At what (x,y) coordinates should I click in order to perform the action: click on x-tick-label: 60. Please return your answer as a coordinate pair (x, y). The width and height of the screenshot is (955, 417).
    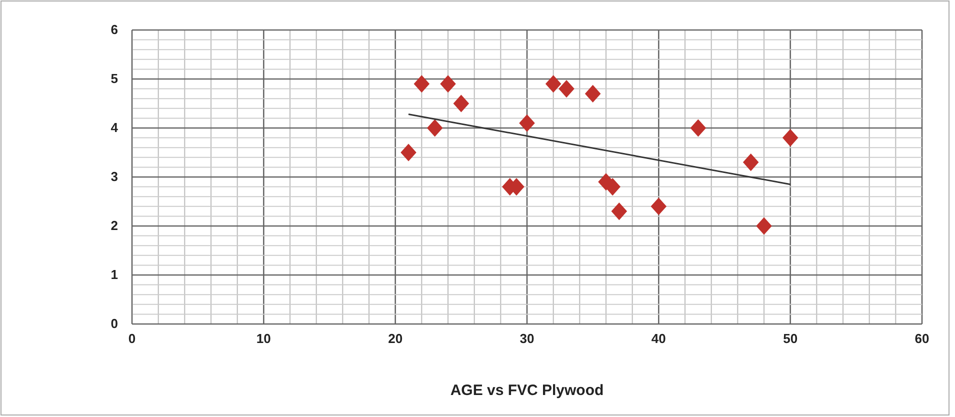
    Looking at the image, I should click on (922, 338).